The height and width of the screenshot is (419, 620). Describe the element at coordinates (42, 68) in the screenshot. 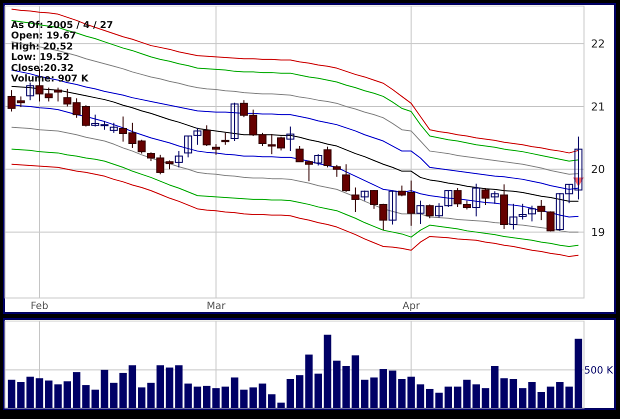

I see `annotation: Close:20.32` at that location.